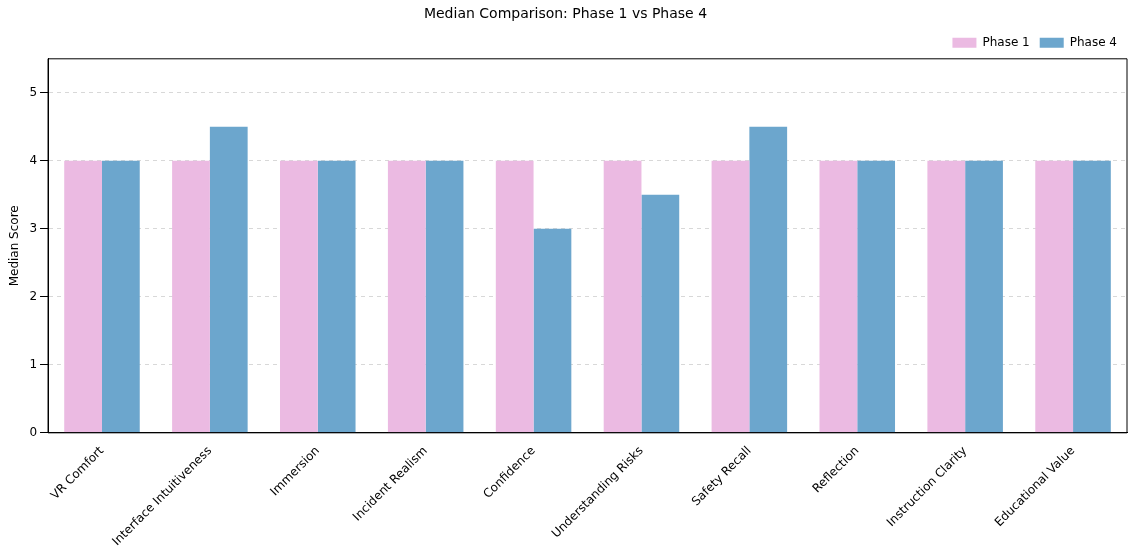  I want to click on y-axis-title: Median Score, so click(14, 246).